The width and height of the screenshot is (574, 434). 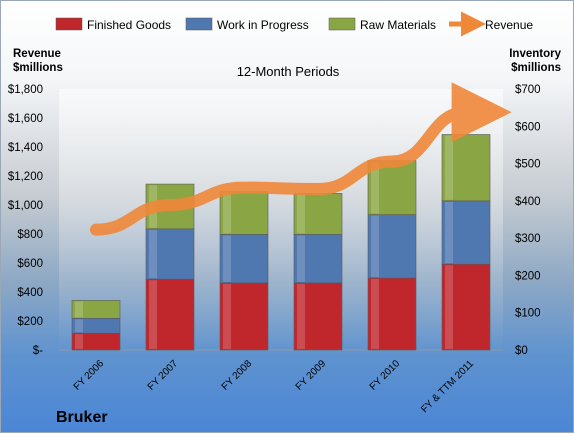 I want to click on y-left-tick: $1,200, so click(x=25, y=177).